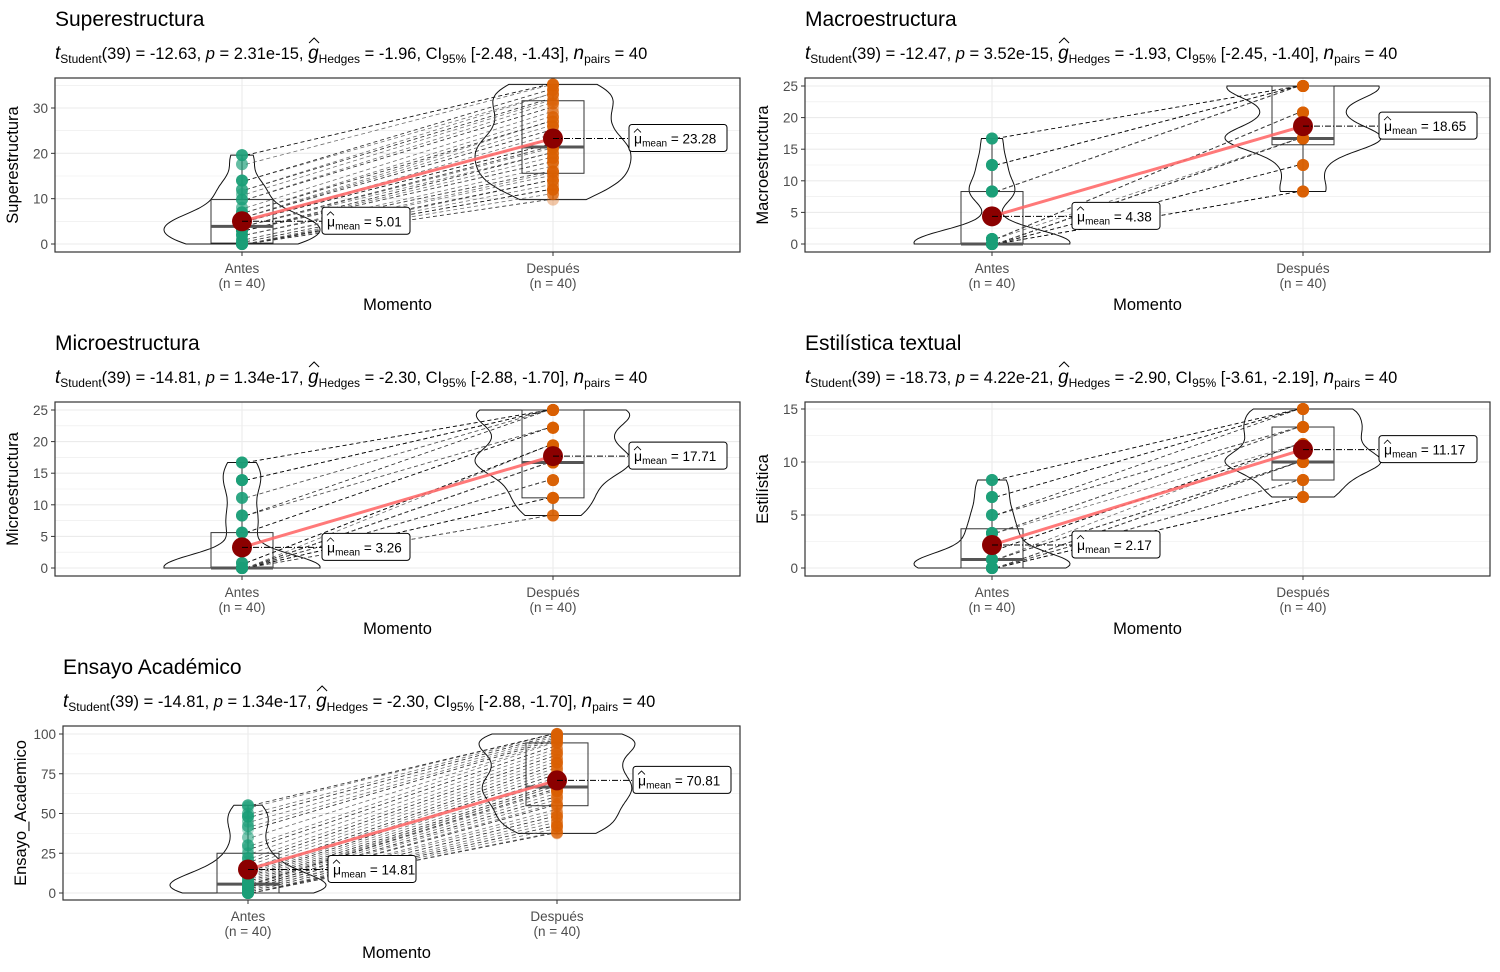 The image size is (1500, 972). I want to click on stat-g-value: -2.90, so click(1148, 378).